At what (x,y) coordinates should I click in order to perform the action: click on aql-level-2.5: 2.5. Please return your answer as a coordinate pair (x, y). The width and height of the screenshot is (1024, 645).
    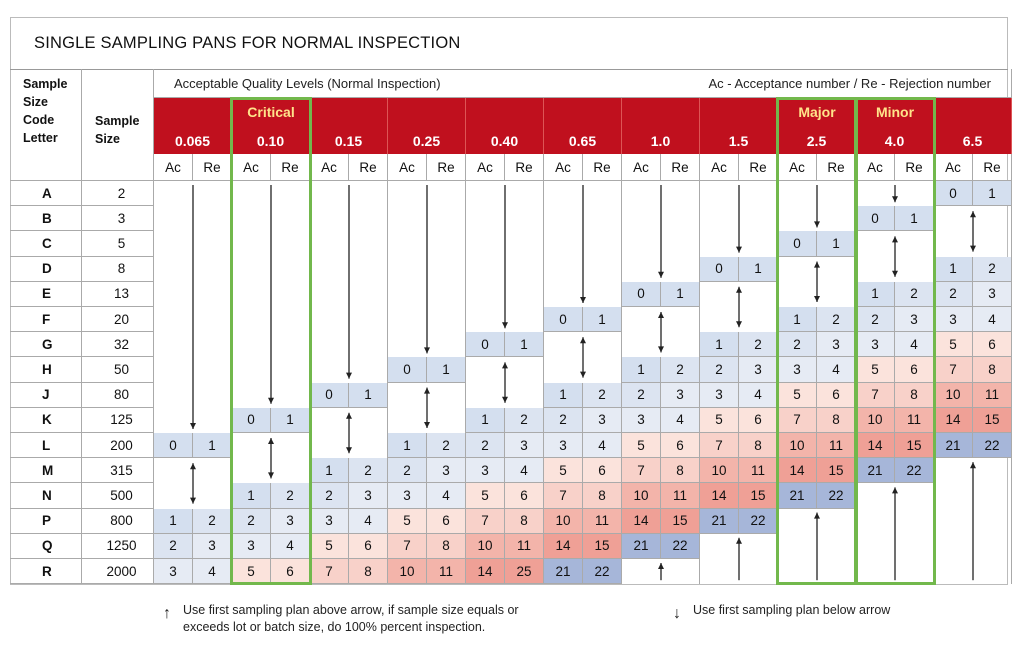
    Looking at the image, I should click on (817, 126).